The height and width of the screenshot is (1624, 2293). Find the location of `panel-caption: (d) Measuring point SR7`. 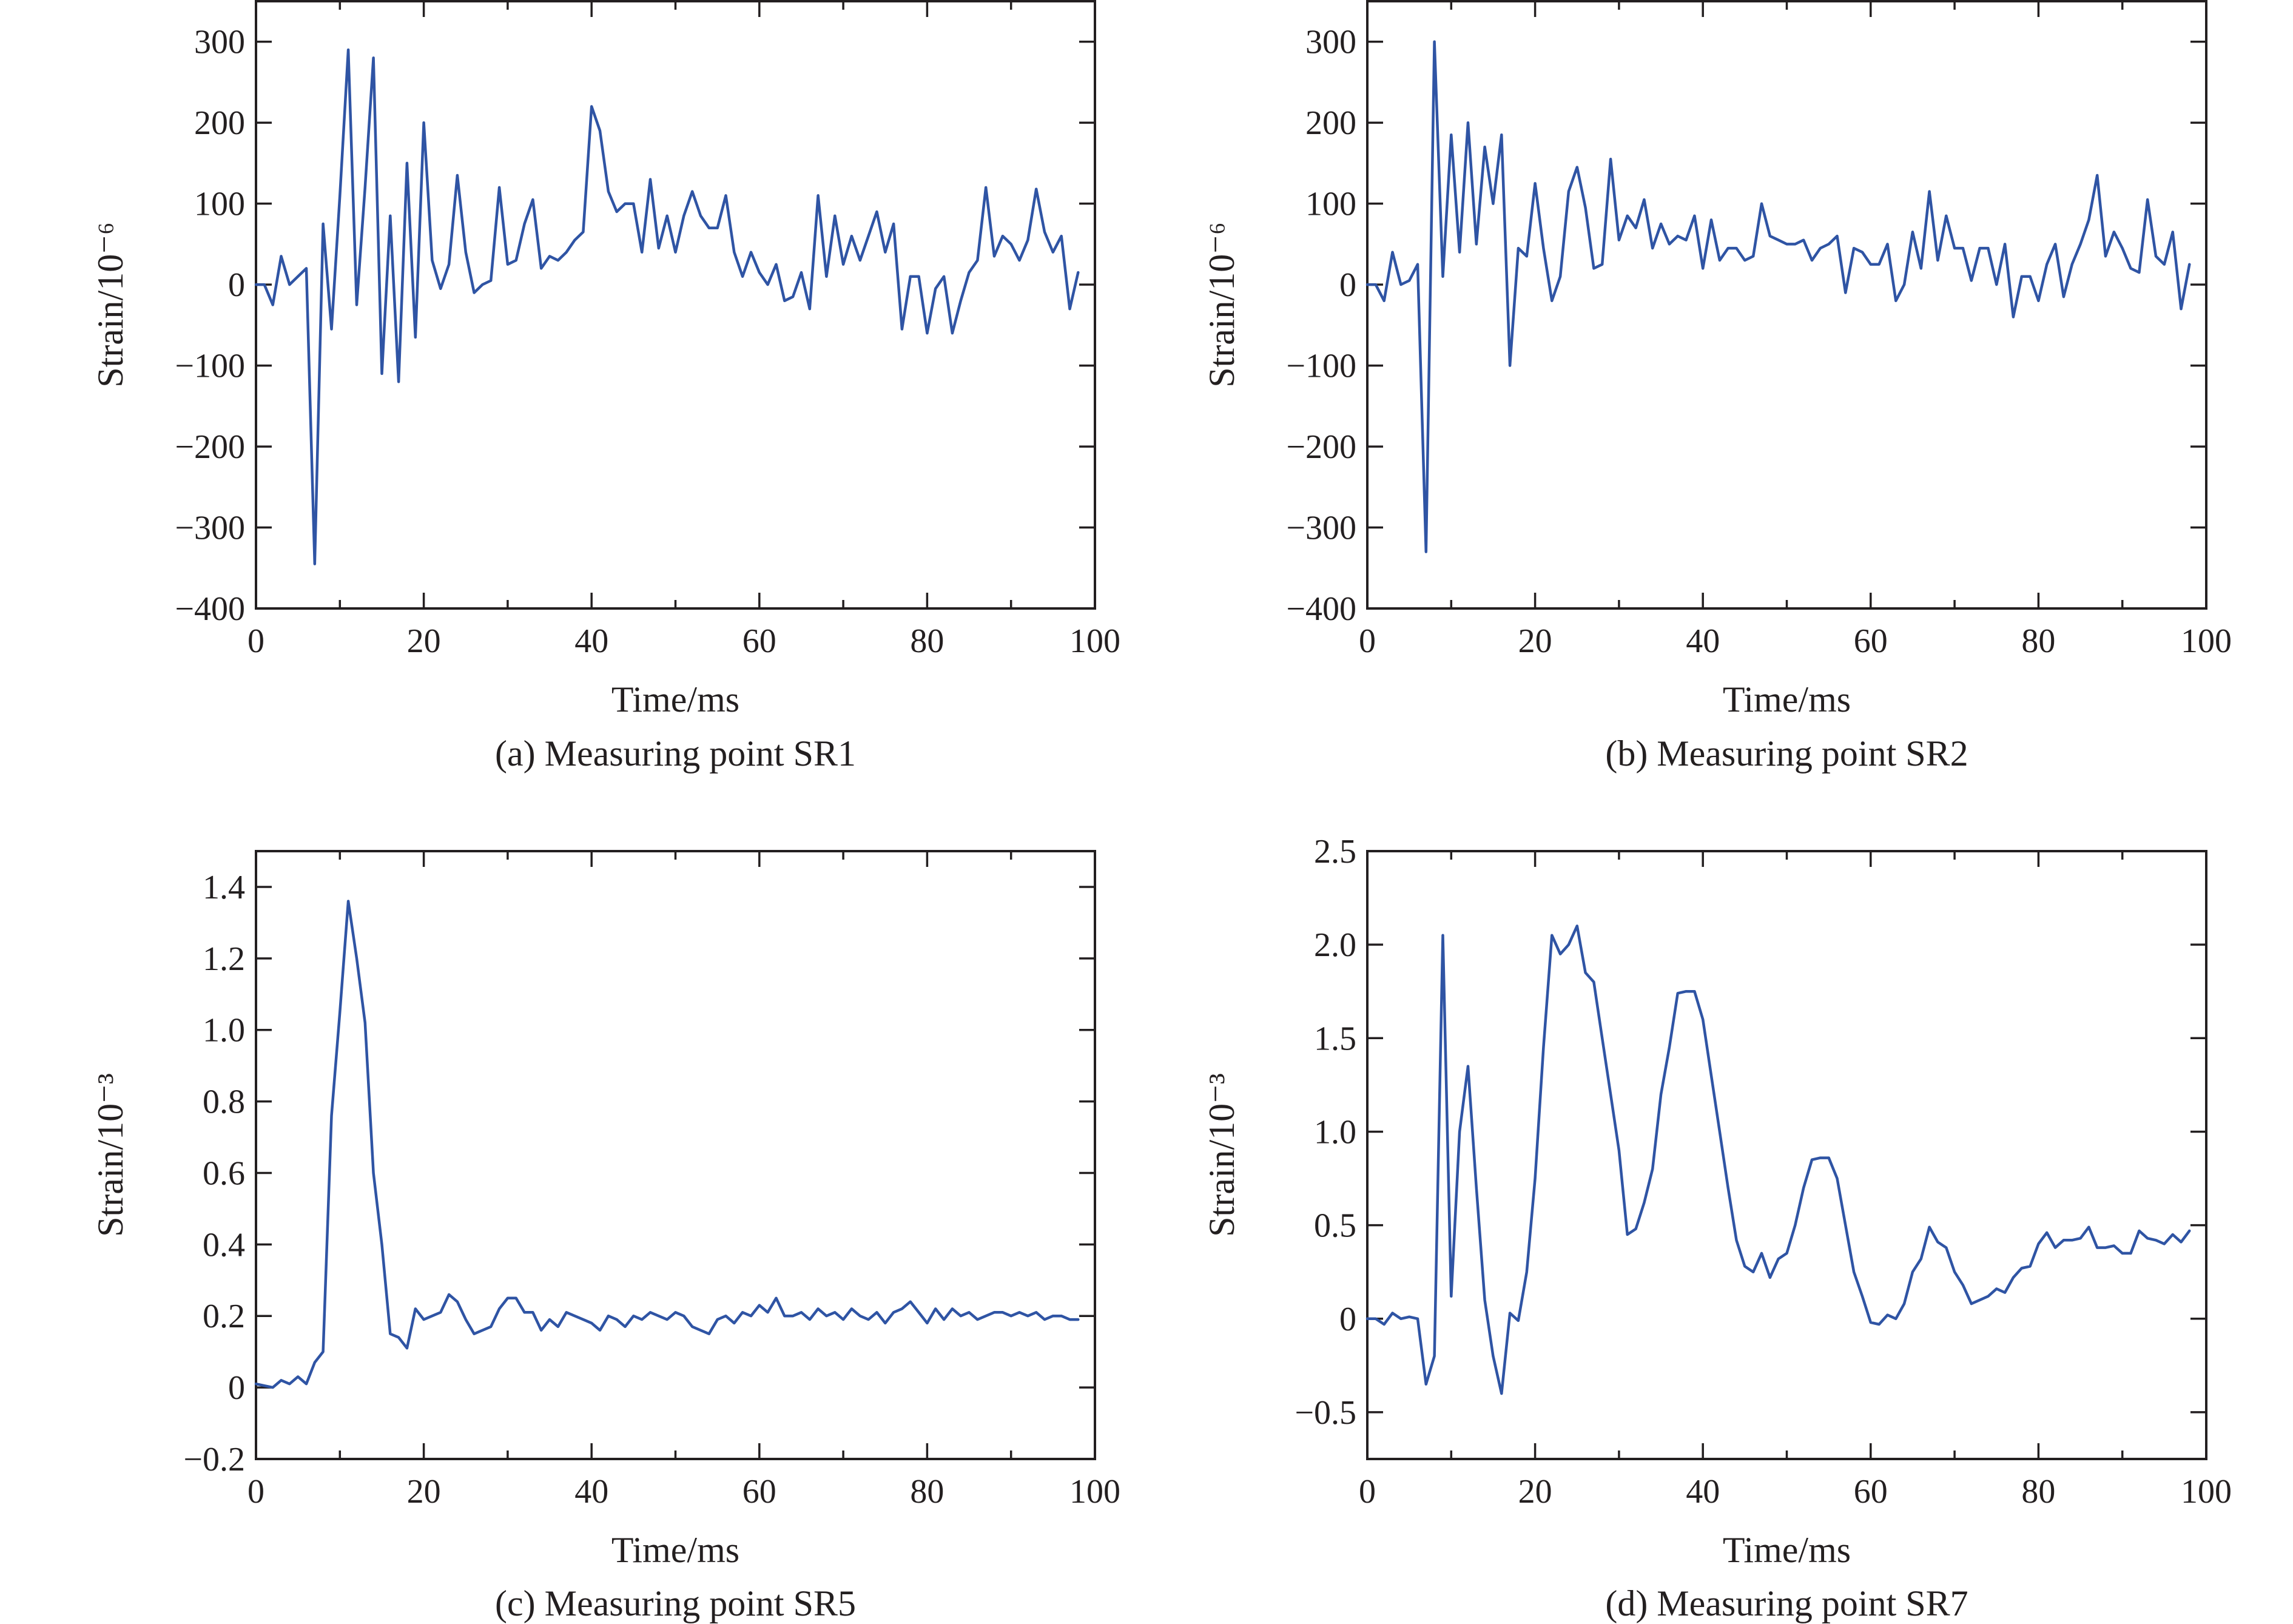

panel-caption: (d) Measuring point SR7 is located at coordinates (1786, 1603).